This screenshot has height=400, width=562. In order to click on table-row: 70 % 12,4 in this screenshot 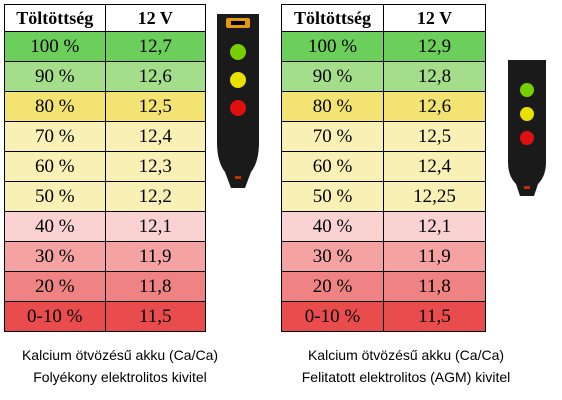, I will do `click(105, 136)`.